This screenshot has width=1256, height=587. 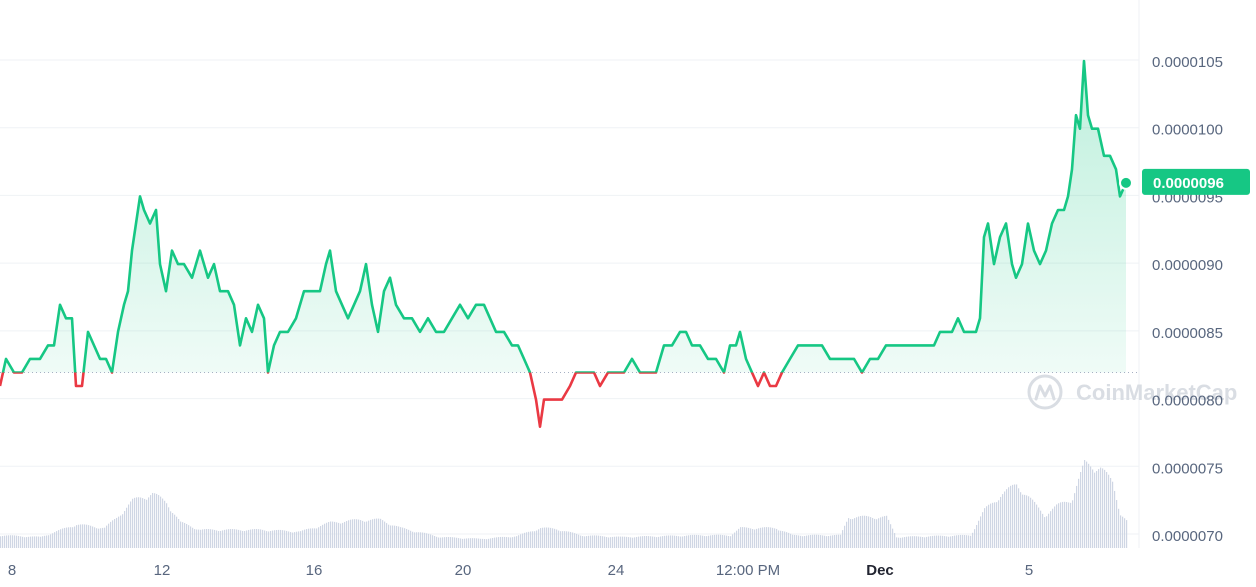 What do you see at coordinates (748, 570) in the screenshot?
I see `x-tick-label: 12:00 PM` at bounding box center [748, 570].